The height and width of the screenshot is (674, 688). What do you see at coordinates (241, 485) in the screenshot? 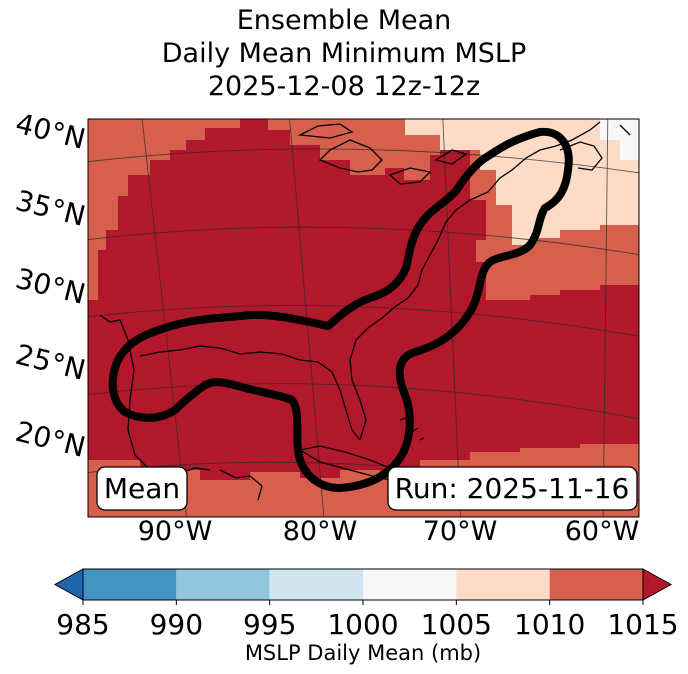
I see `yucatan` at bounding box center [241, 485].